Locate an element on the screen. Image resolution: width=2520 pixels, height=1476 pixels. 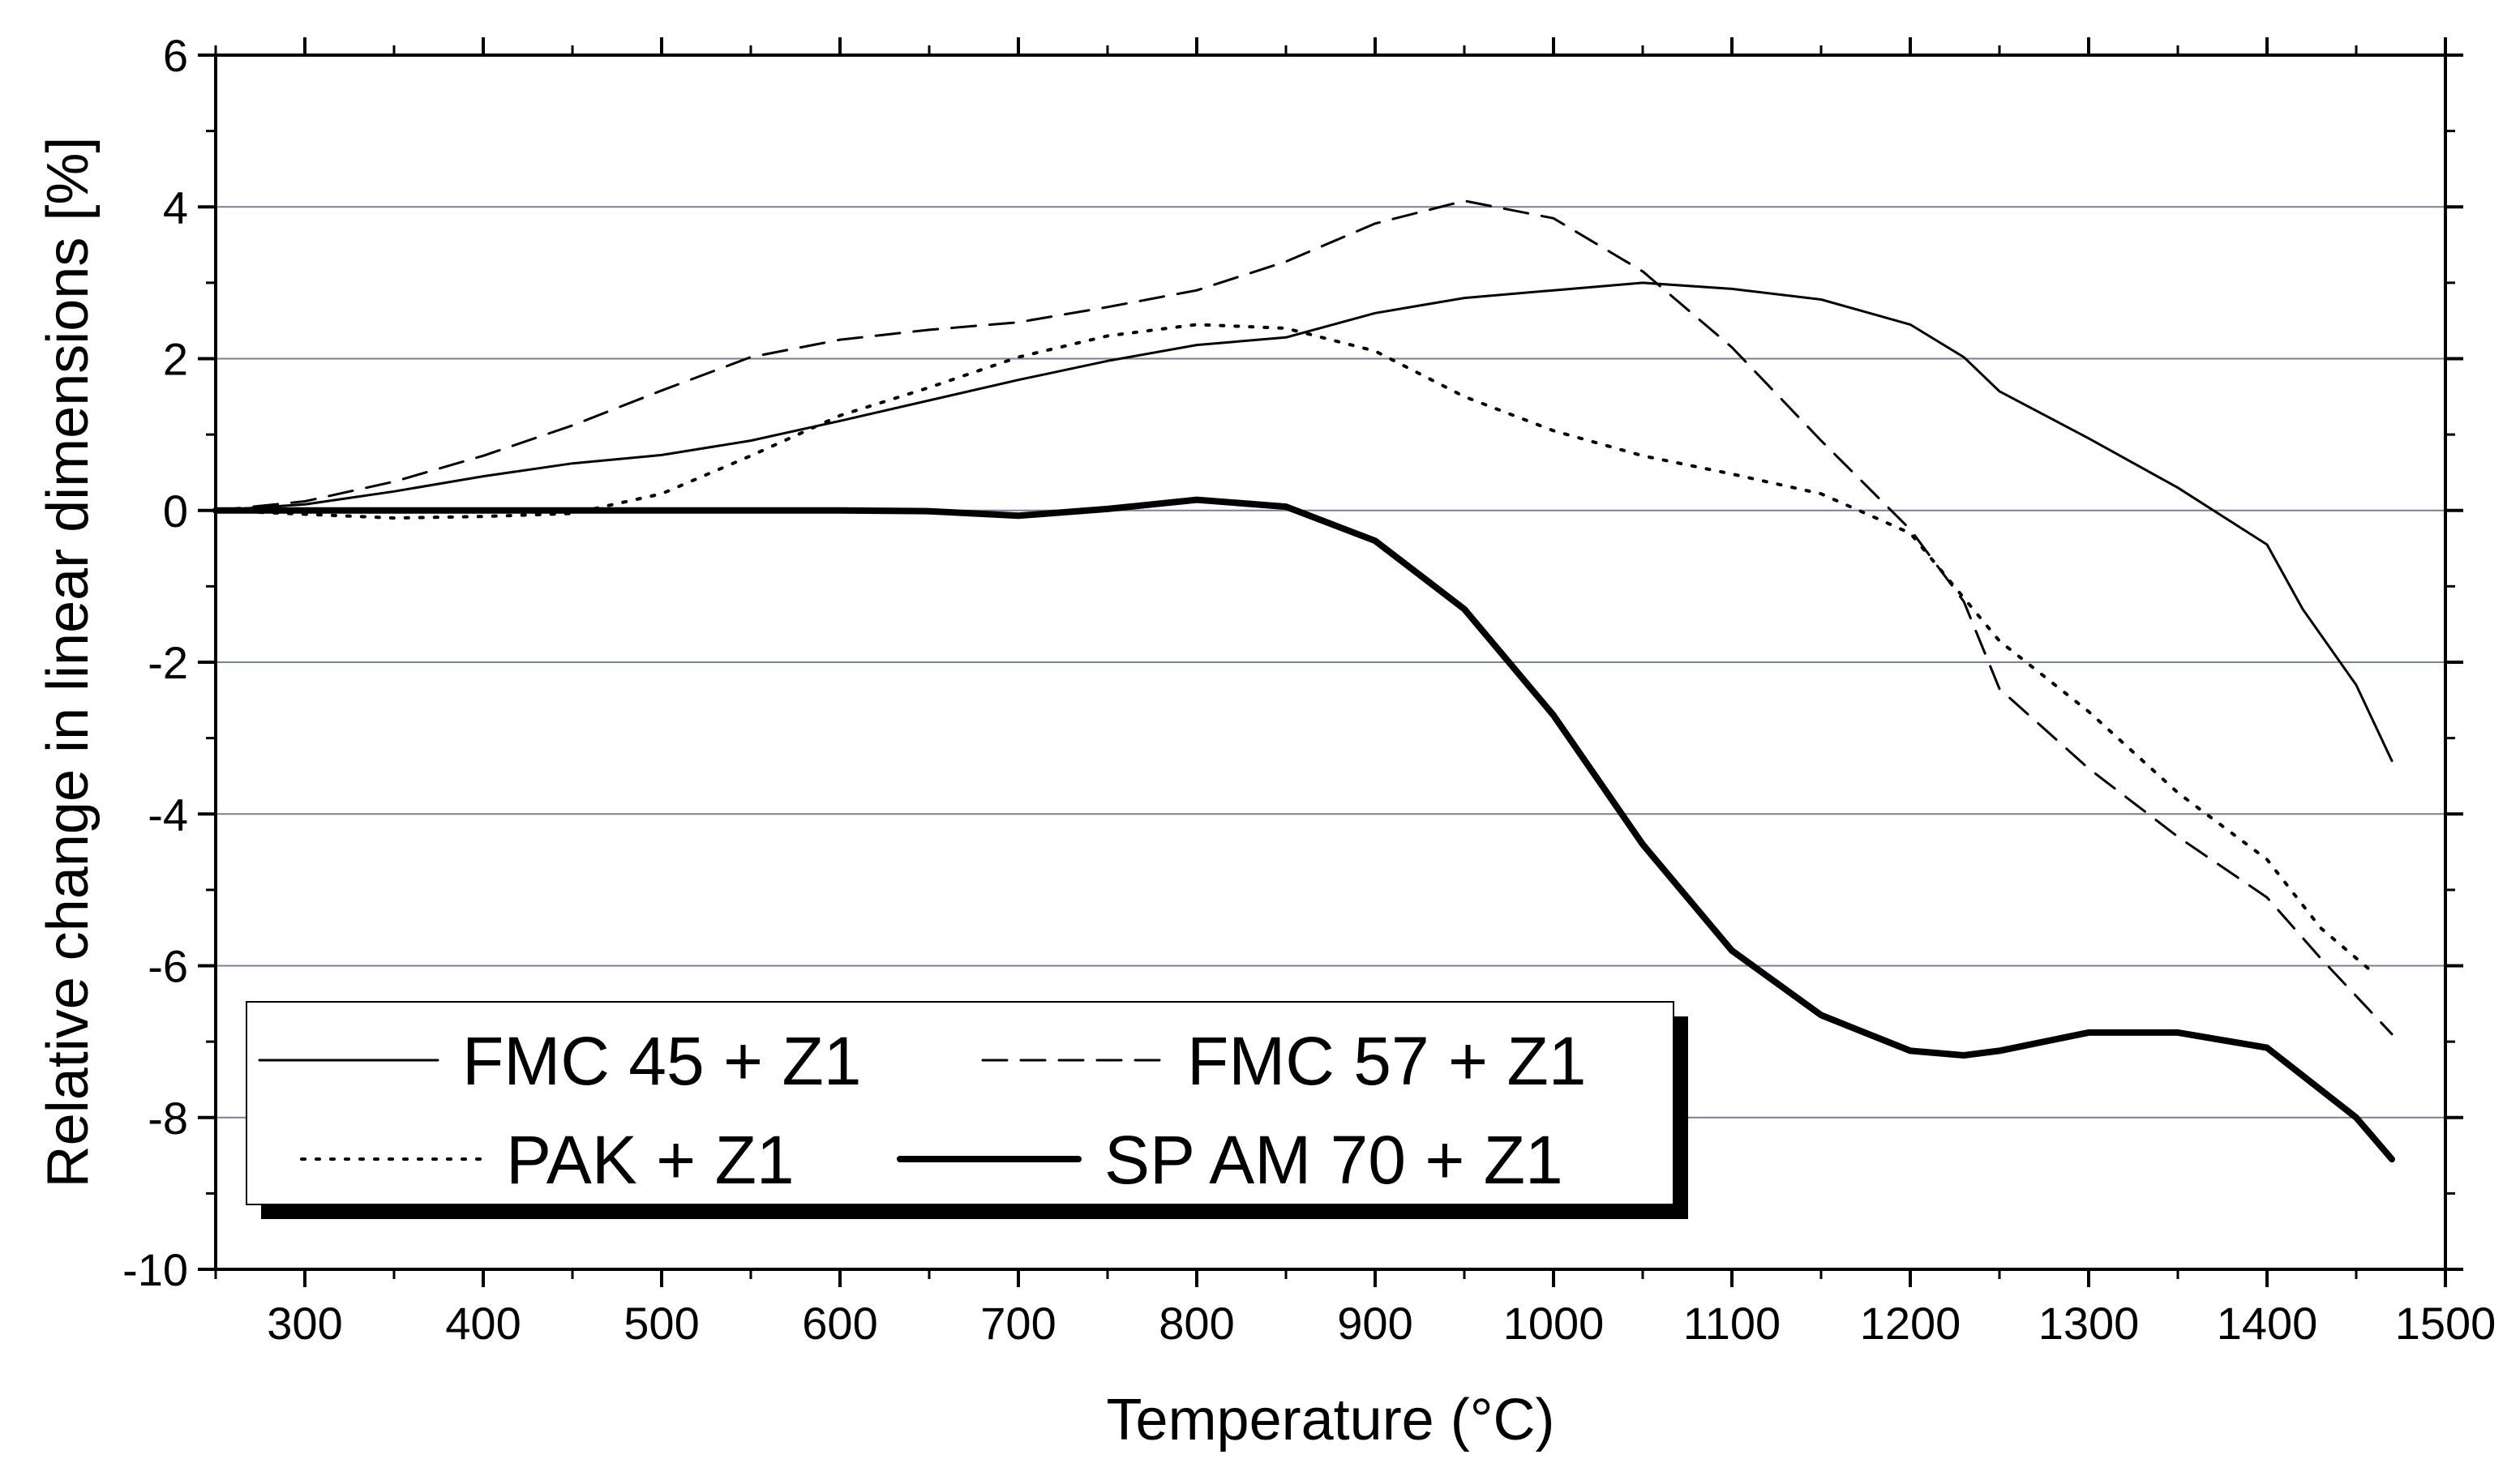
x-tick-label: 1000 is located at coordinates (1554, 1323).